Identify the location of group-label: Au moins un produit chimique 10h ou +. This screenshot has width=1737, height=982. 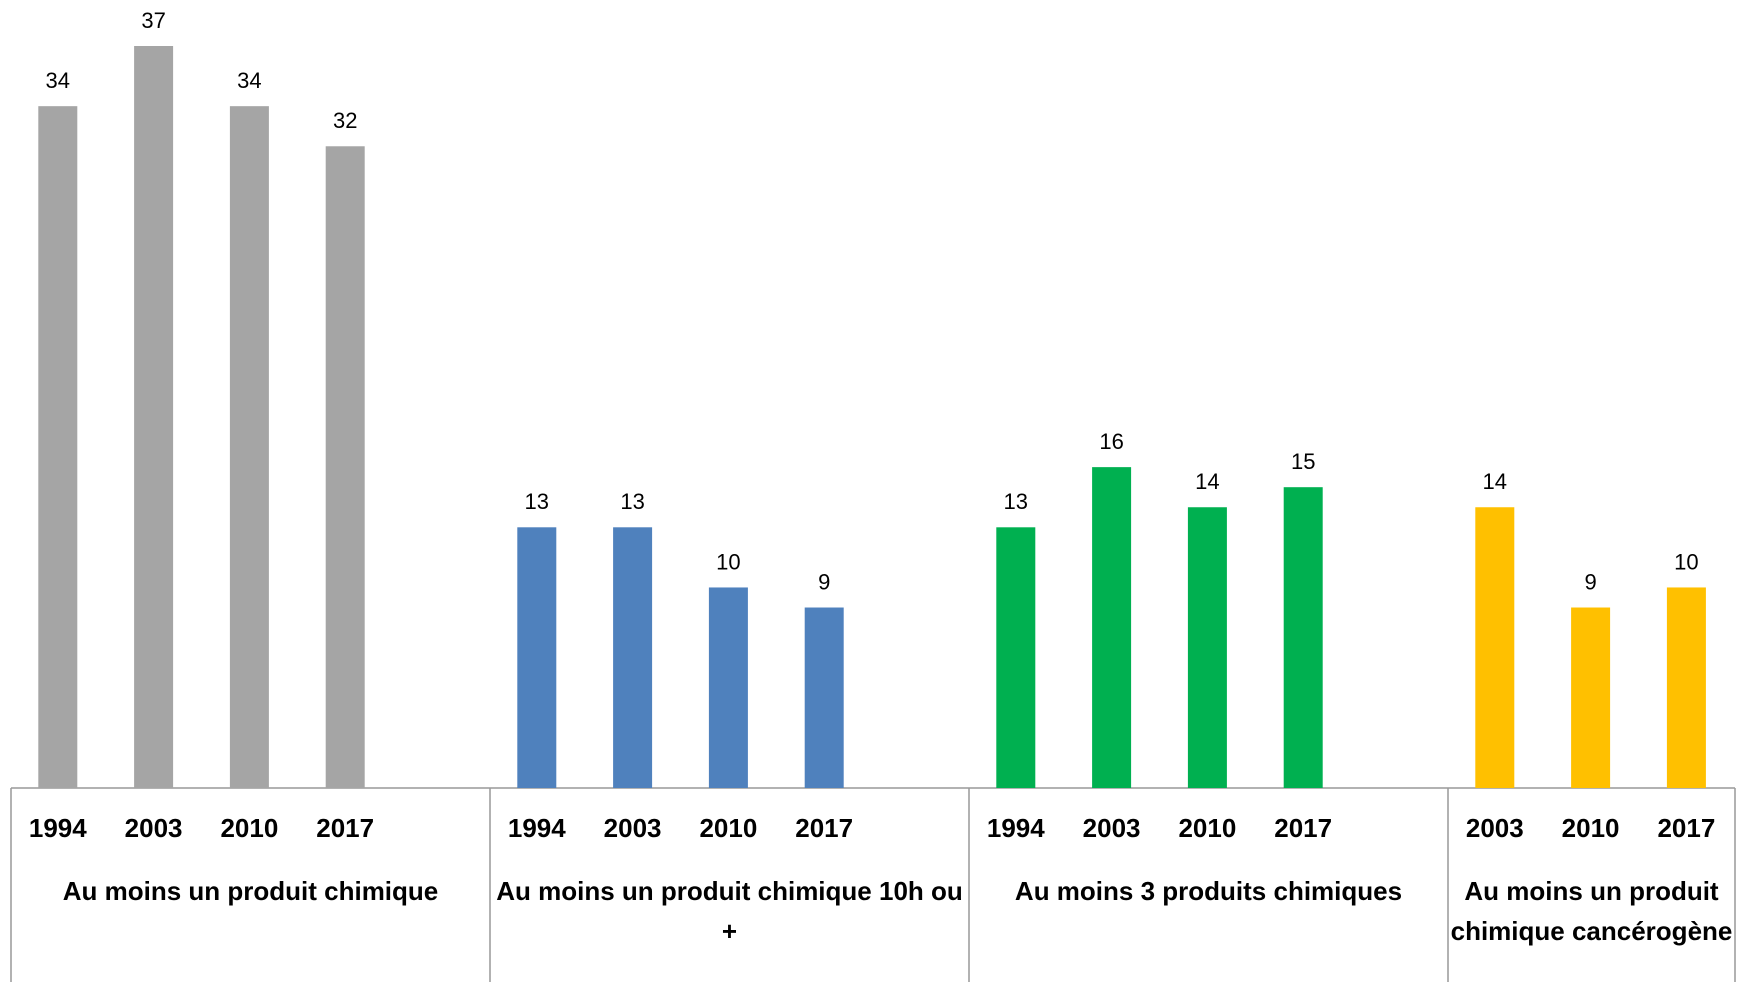
(729, 911).